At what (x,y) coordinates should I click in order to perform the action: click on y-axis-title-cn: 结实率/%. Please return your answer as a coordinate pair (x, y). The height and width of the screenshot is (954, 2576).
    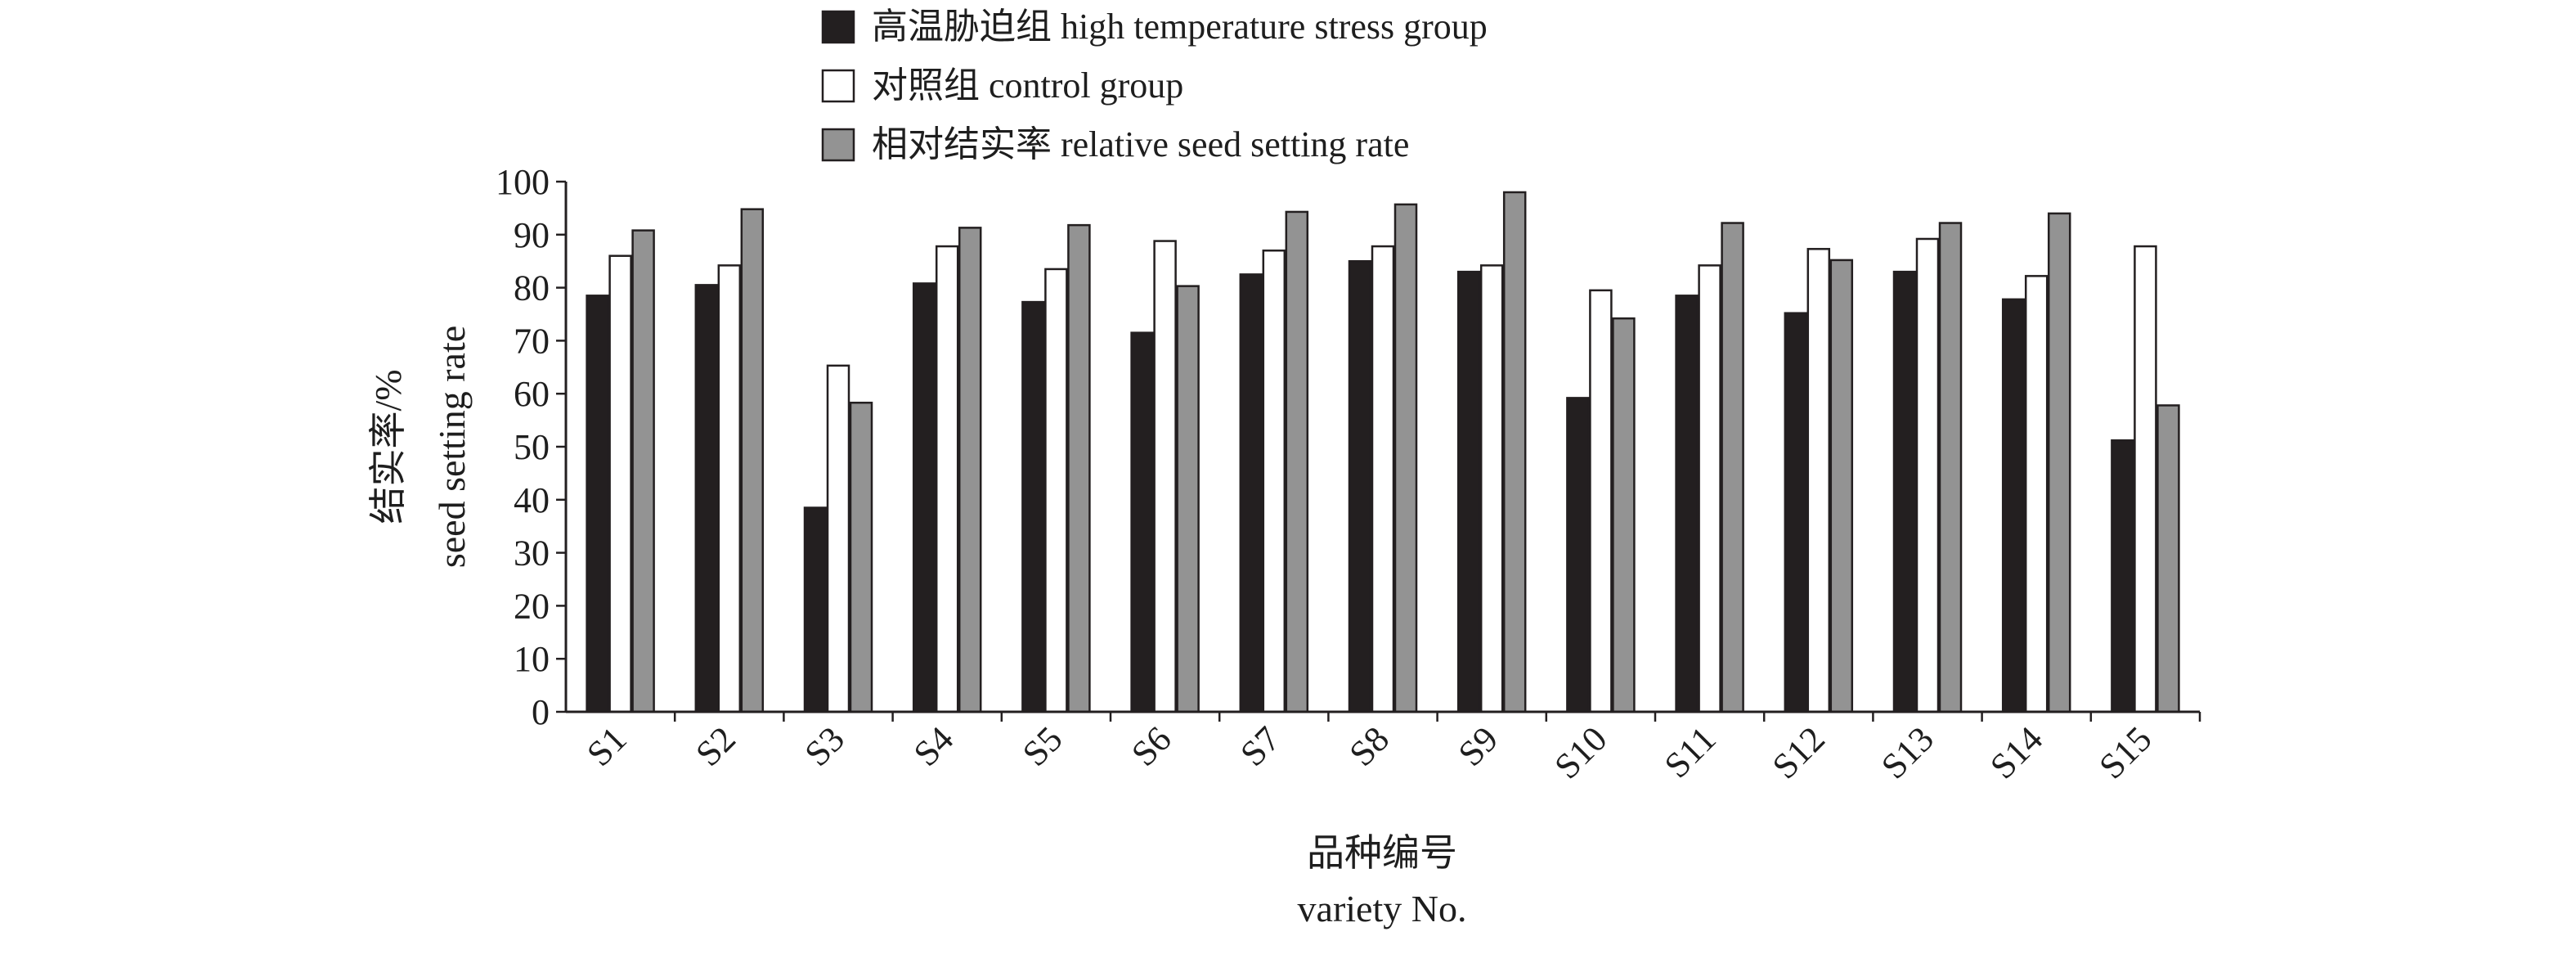
    Looking at the image, I should click on (388, 447).